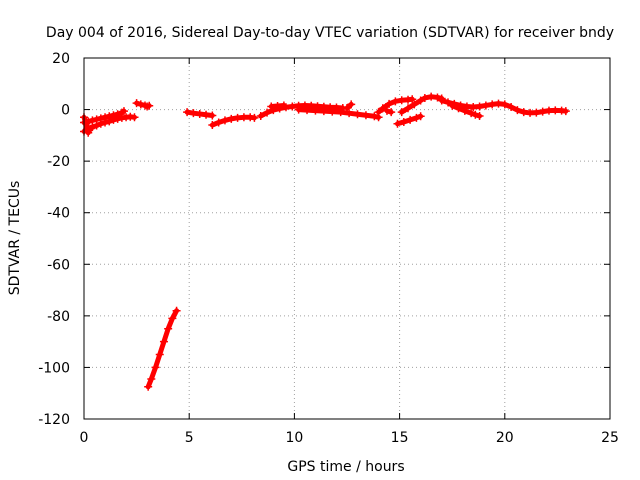 This screenshot has width=640, height=480. Describe the element at coordinates (54, 420) in the screenshot. I see `y-tick-label: -120` at that location.